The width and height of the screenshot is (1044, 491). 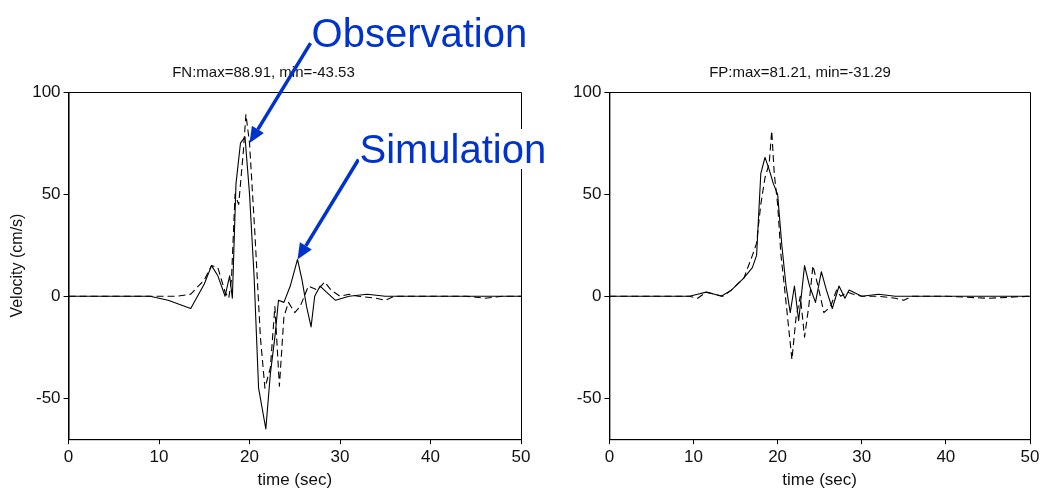 What do you see at coordinates (419, 33) in the screenshot?
I see `annotation: Observation` at bounding box center [419, 33].